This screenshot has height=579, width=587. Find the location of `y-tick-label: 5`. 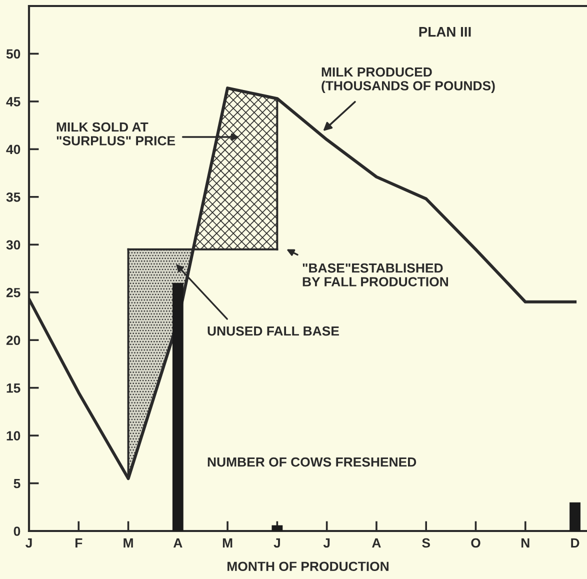

y-tick-label: 5 is located at coordinates (17, 483).